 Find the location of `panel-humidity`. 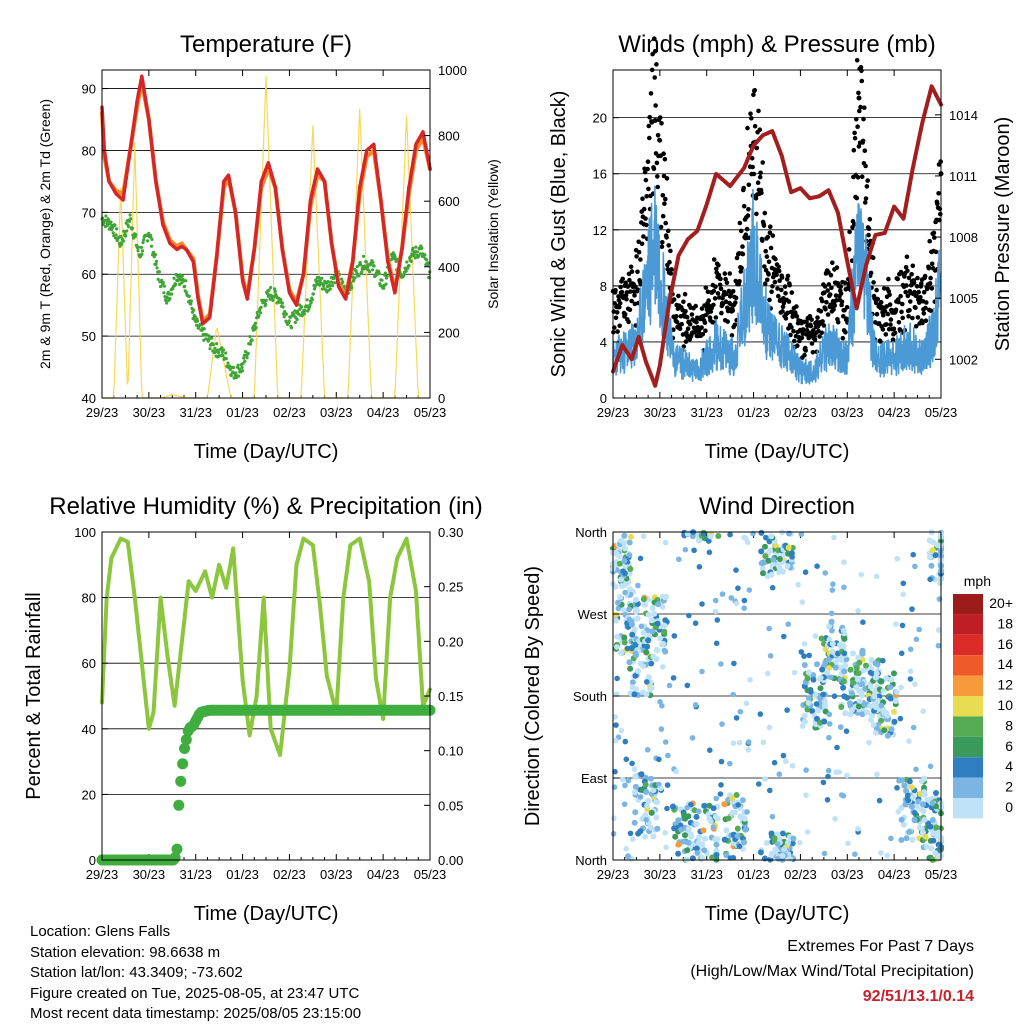

panel-humidity is located at coordinates (266, 699).